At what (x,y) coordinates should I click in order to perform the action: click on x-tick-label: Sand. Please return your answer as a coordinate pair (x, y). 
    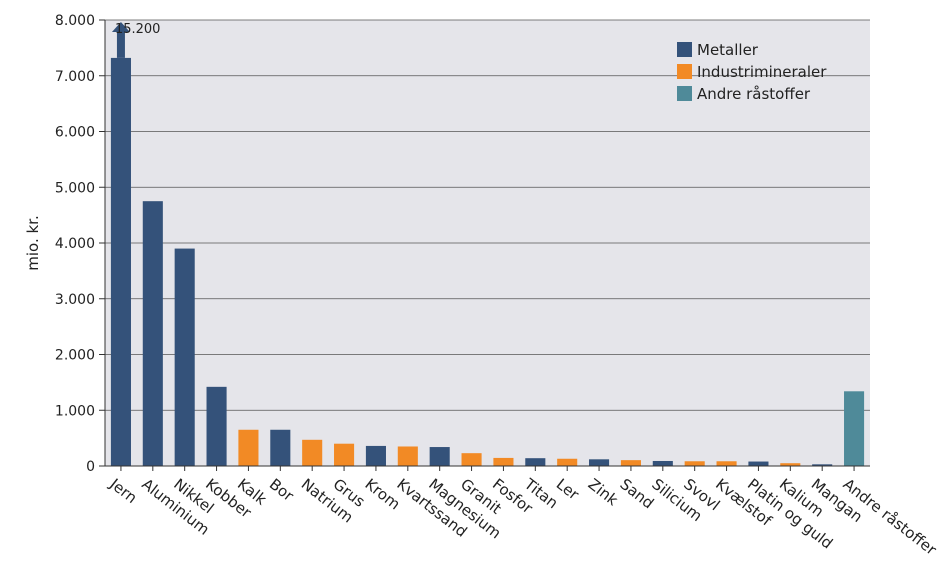
    Looking at the image, I should click on (636, 493).